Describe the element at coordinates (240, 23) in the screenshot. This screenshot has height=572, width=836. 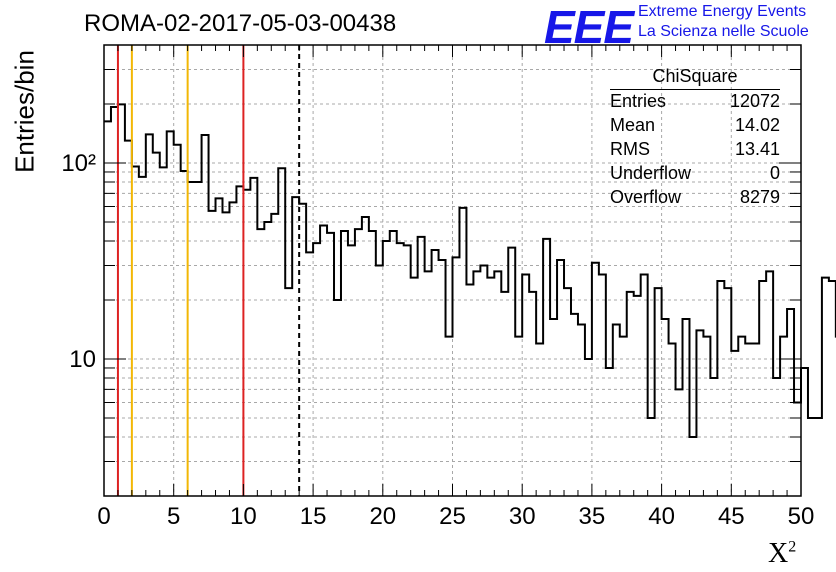
I see `plot-title: ROMA-02-2017-05-03-00438` at that location.